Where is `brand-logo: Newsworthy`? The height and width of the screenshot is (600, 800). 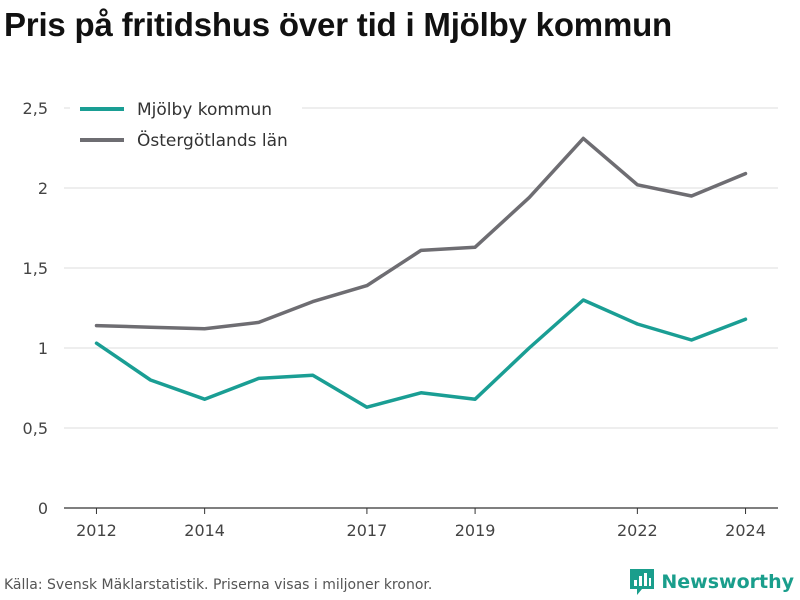 brand-logo: Newsworthy is located at coordinates (711, 582).